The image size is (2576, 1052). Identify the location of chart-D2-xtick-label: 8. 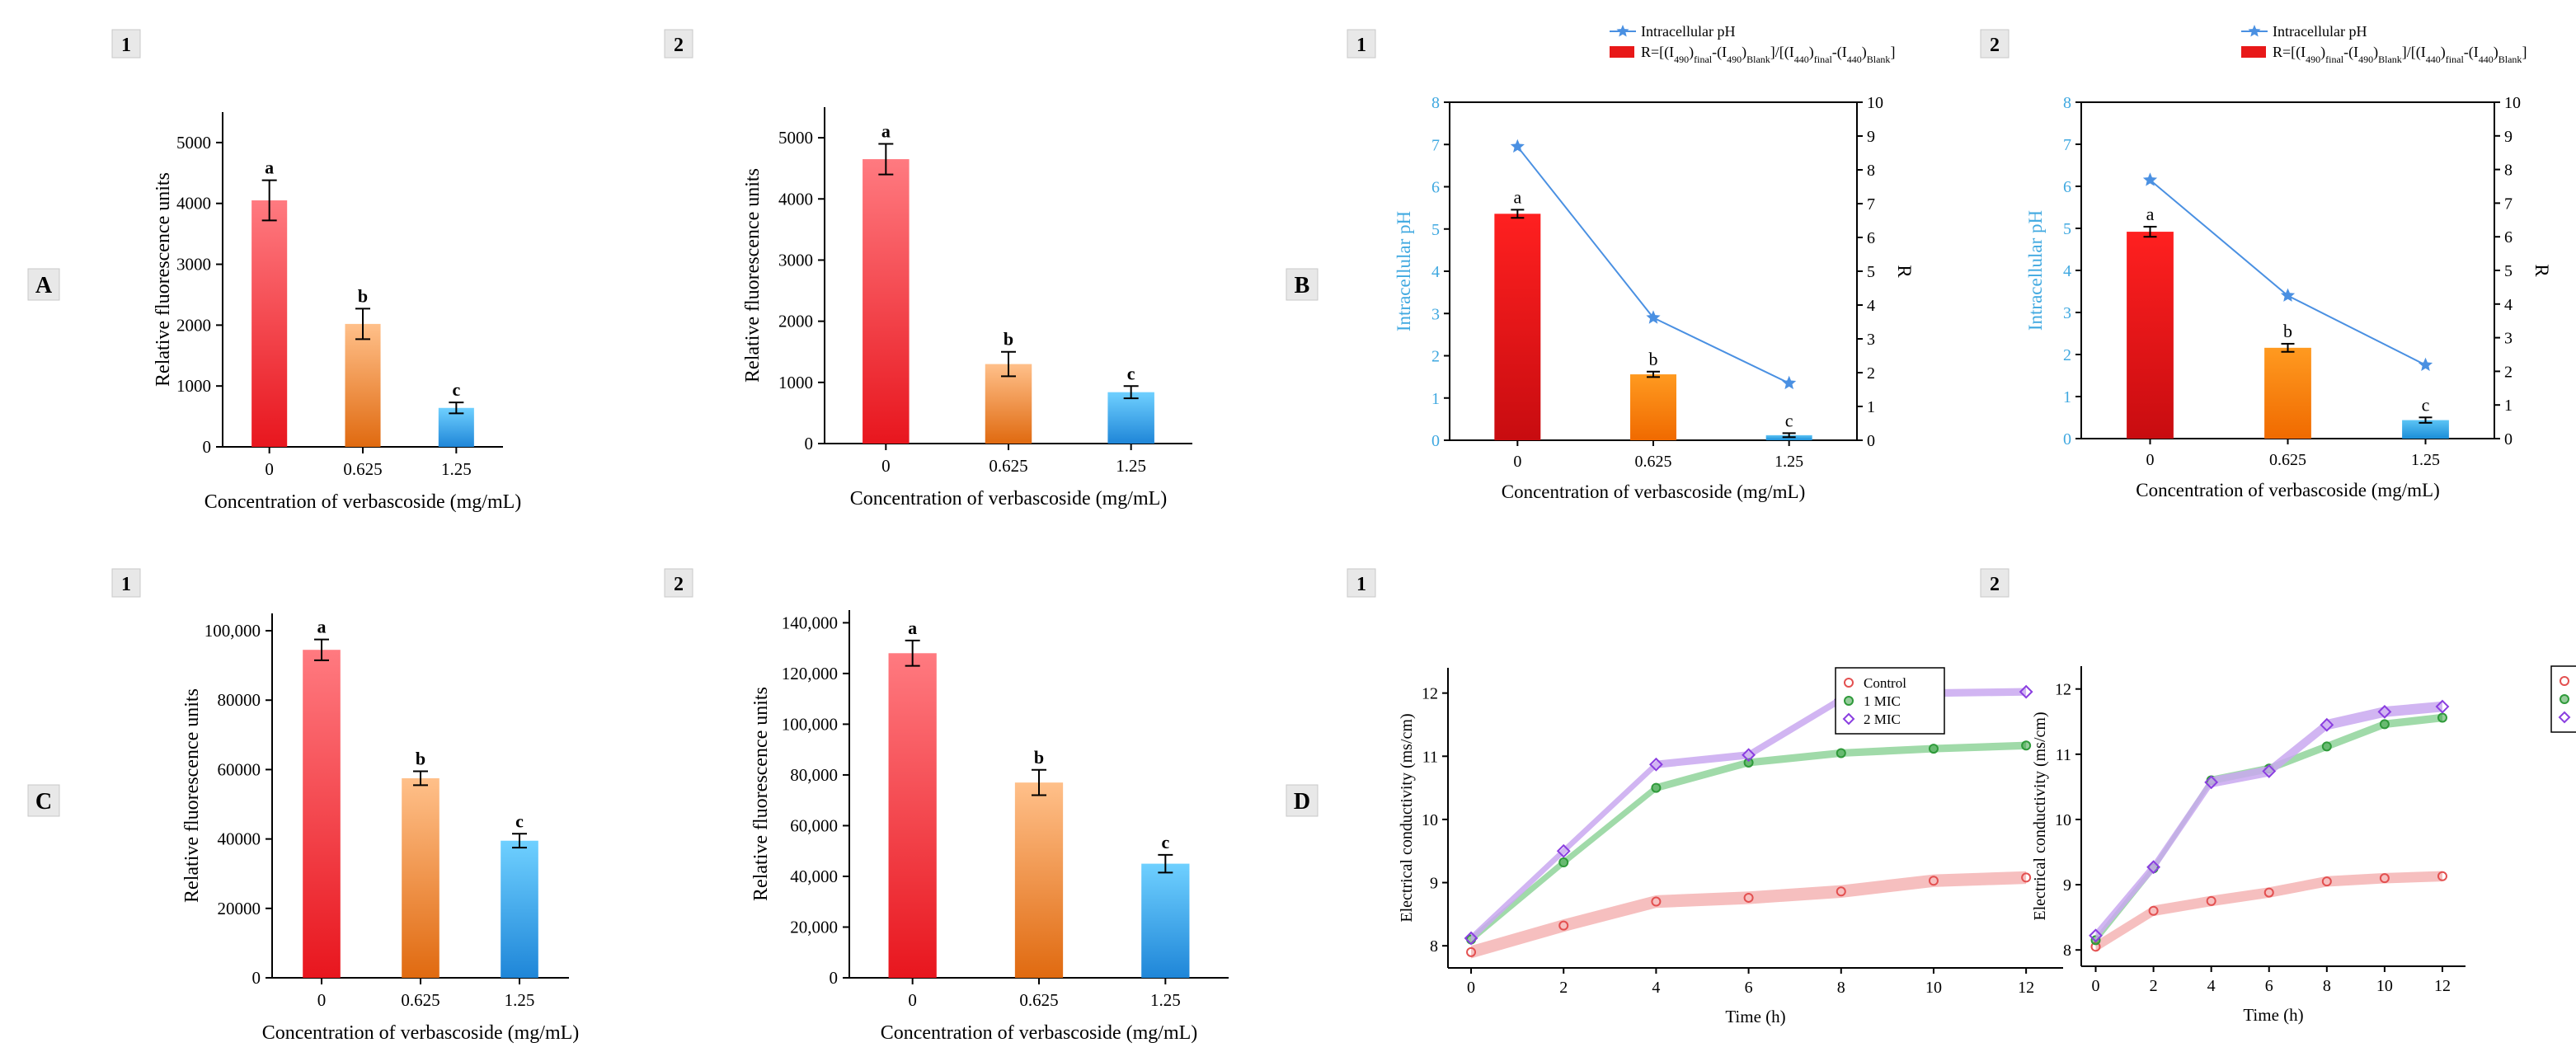
(2327, 986).